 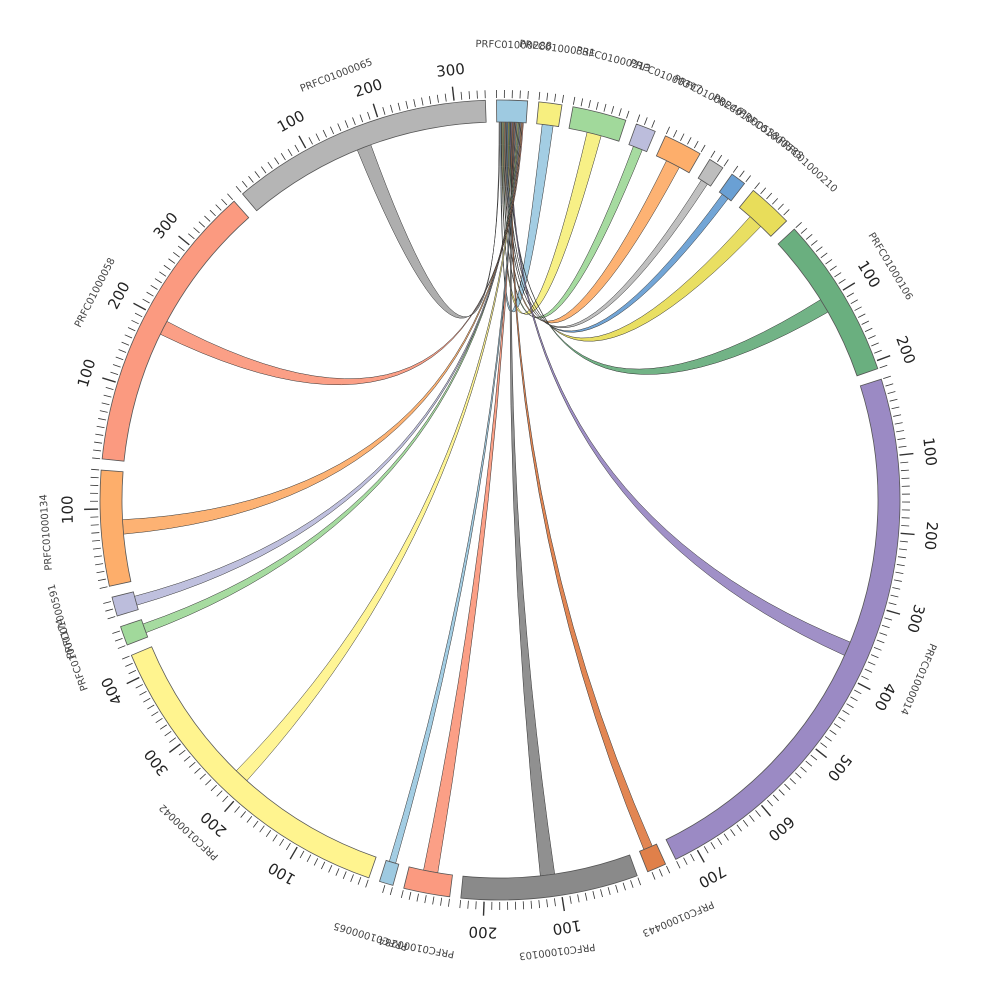 I want to click on segment-prfc01000284, so click(x=428, y=882).